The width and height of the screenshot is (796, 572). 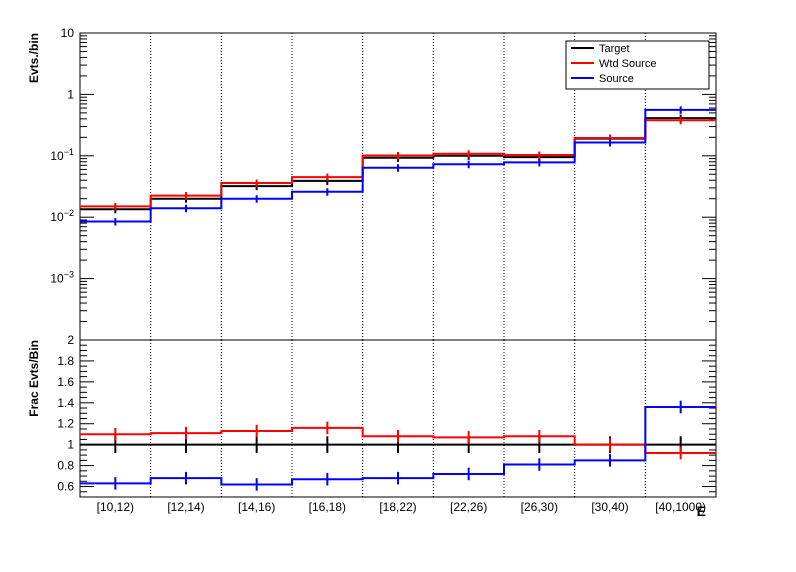 I want to click on y-tick-label-top: 10⁻¹, so click(x=62, y=155).